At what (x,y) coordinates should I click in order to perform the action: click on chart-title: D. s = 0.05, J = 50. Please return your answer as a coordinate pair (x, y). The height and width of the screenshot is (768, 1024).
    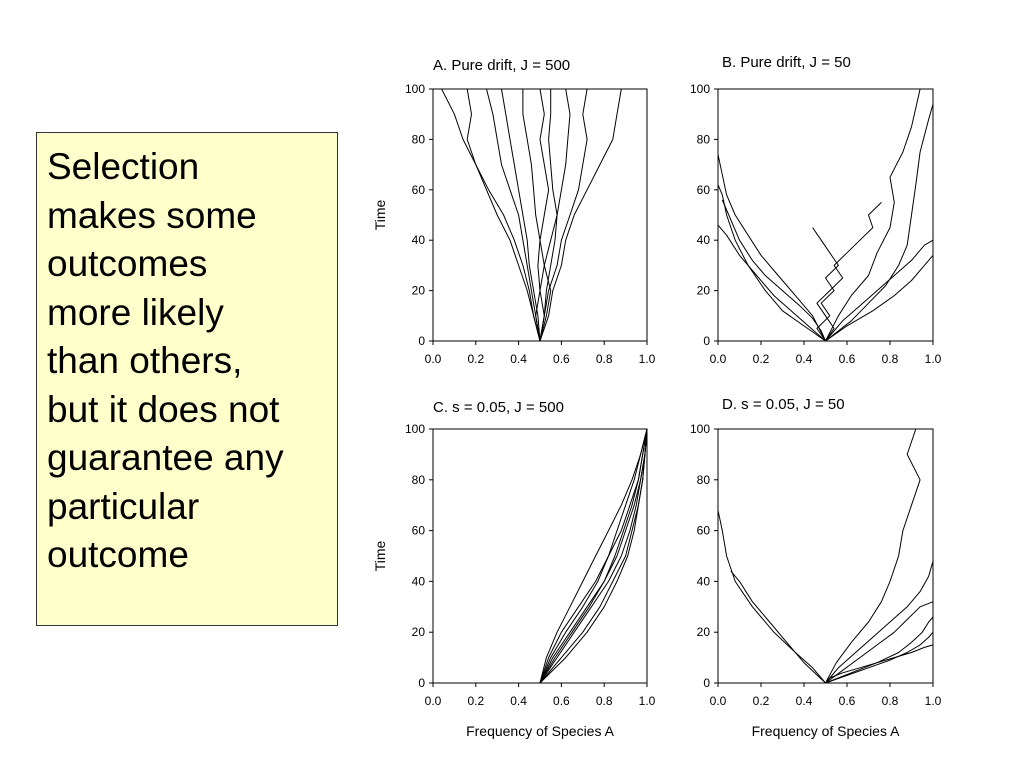
    Looking at the image, I should click on (783, 404).